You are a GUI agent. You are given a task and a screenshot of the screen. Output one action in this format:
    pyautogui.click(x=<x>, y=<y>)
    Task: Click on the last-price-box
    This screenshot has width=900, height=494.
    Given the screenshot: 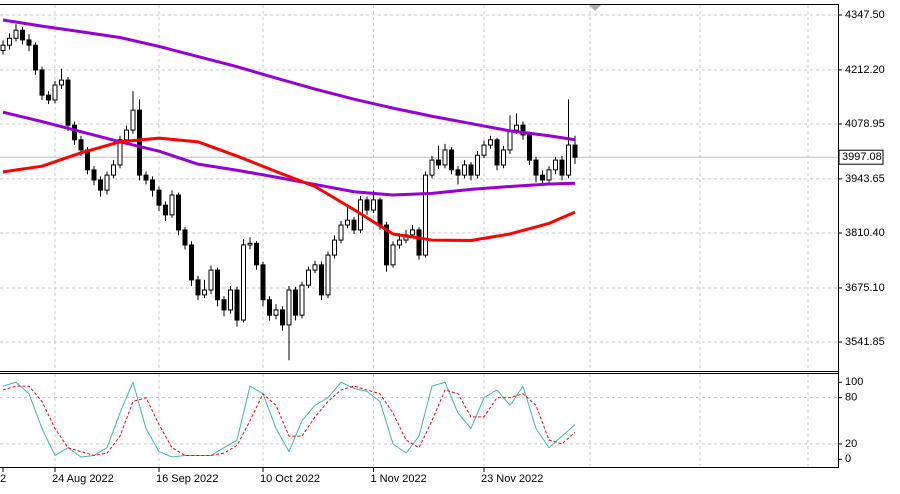 What is the action you would take?
    pyautogui.click(x=861, y=157)
    